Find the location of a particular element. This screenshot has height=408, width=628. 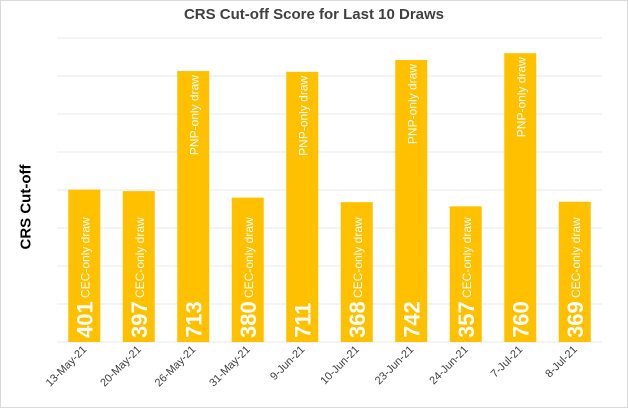

bar-value-label: 742 is located at coordinates (411, 319).